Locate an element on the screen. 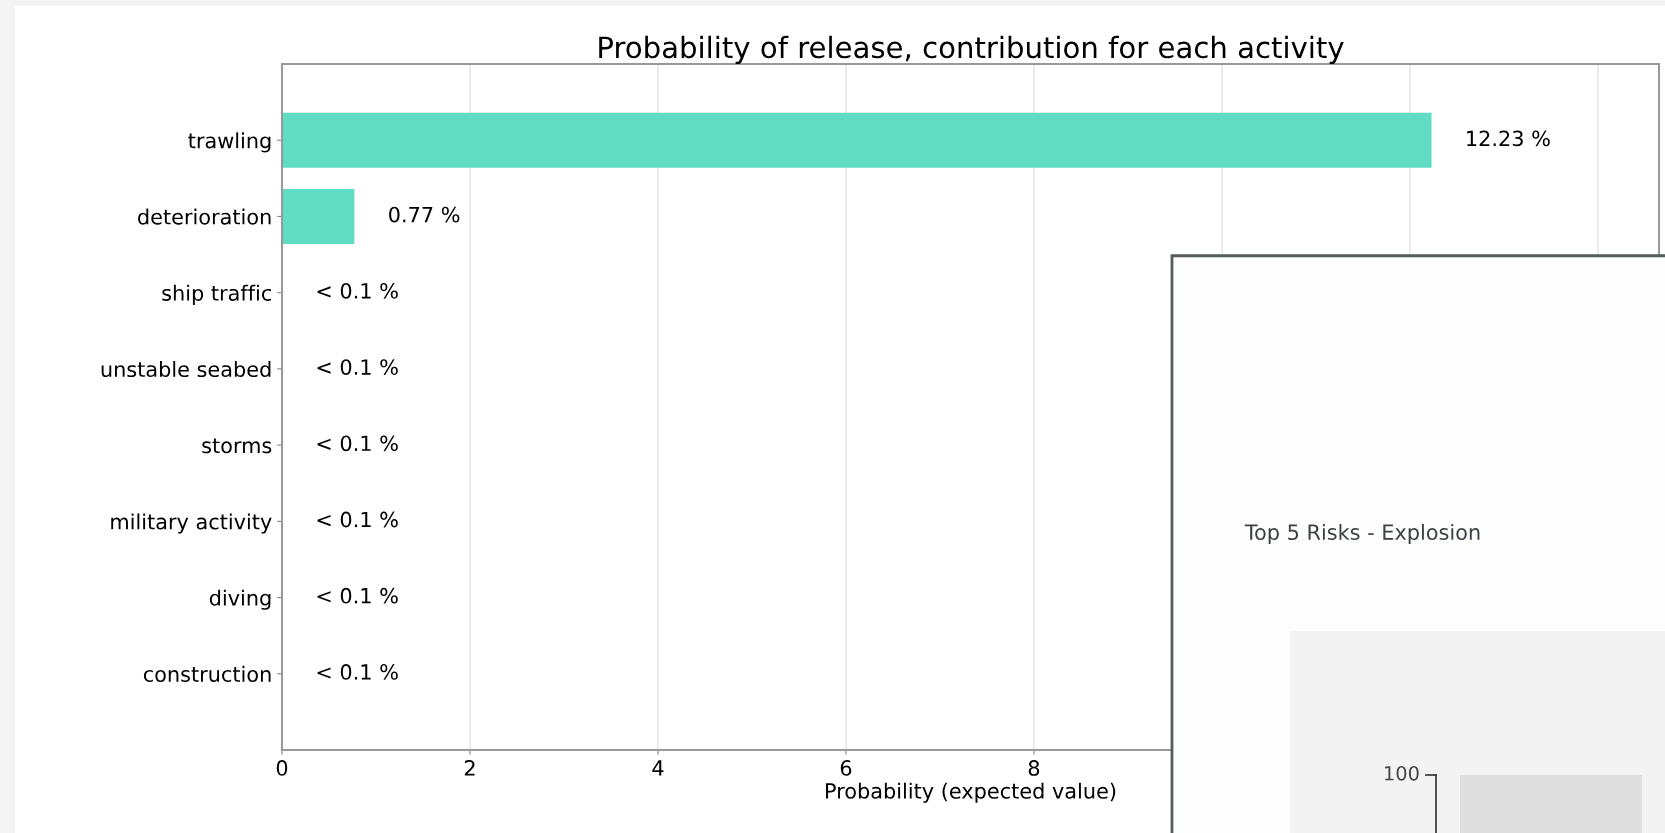 The image size is (1665, 833). x-tick-label: 8 is located at coordinates (1034, 768).